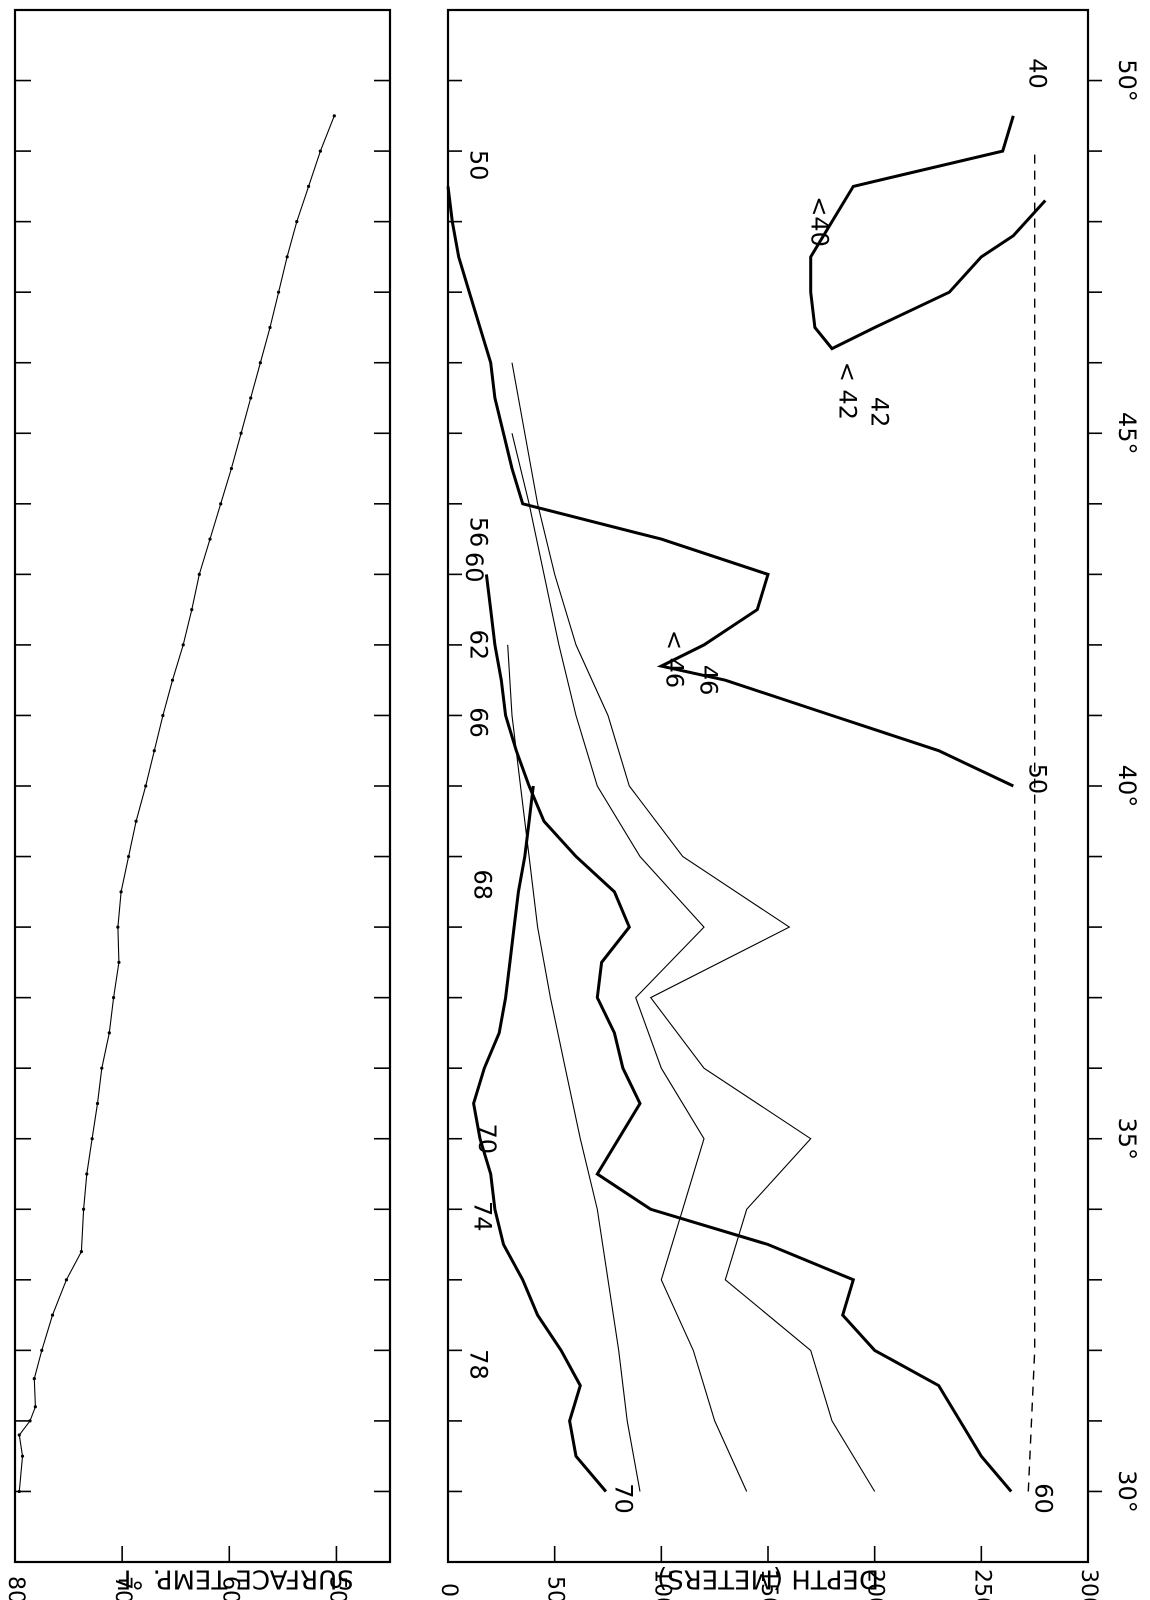 This screenshot has width=1150, height=1600. I want to click on depth-tick-label: 200, so click(875, 1584).